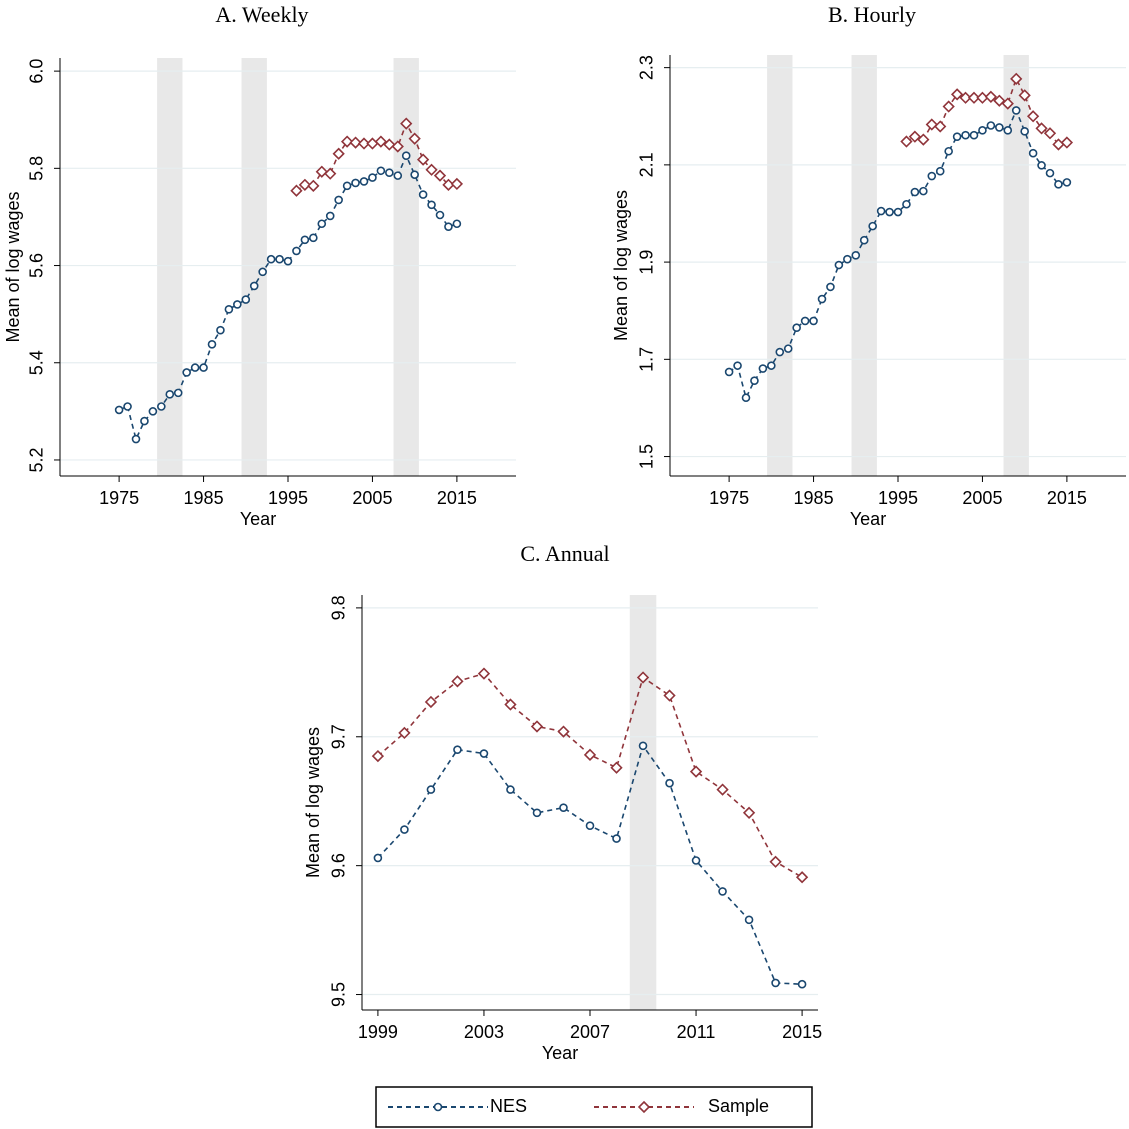 This screenshot has height=1129, width=1129. Describe the element at coordinates (696, 1032) in the screenshot. I see `x-tick-label: 2011` at that location.